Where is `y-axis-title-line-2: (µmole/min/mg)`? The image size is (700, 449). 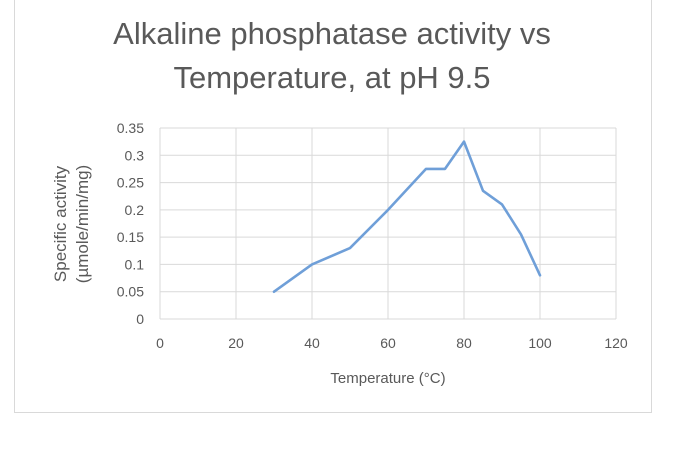
y-axis-title-line-2: (µmole/min/mg) is located at coordinates (82, 224).